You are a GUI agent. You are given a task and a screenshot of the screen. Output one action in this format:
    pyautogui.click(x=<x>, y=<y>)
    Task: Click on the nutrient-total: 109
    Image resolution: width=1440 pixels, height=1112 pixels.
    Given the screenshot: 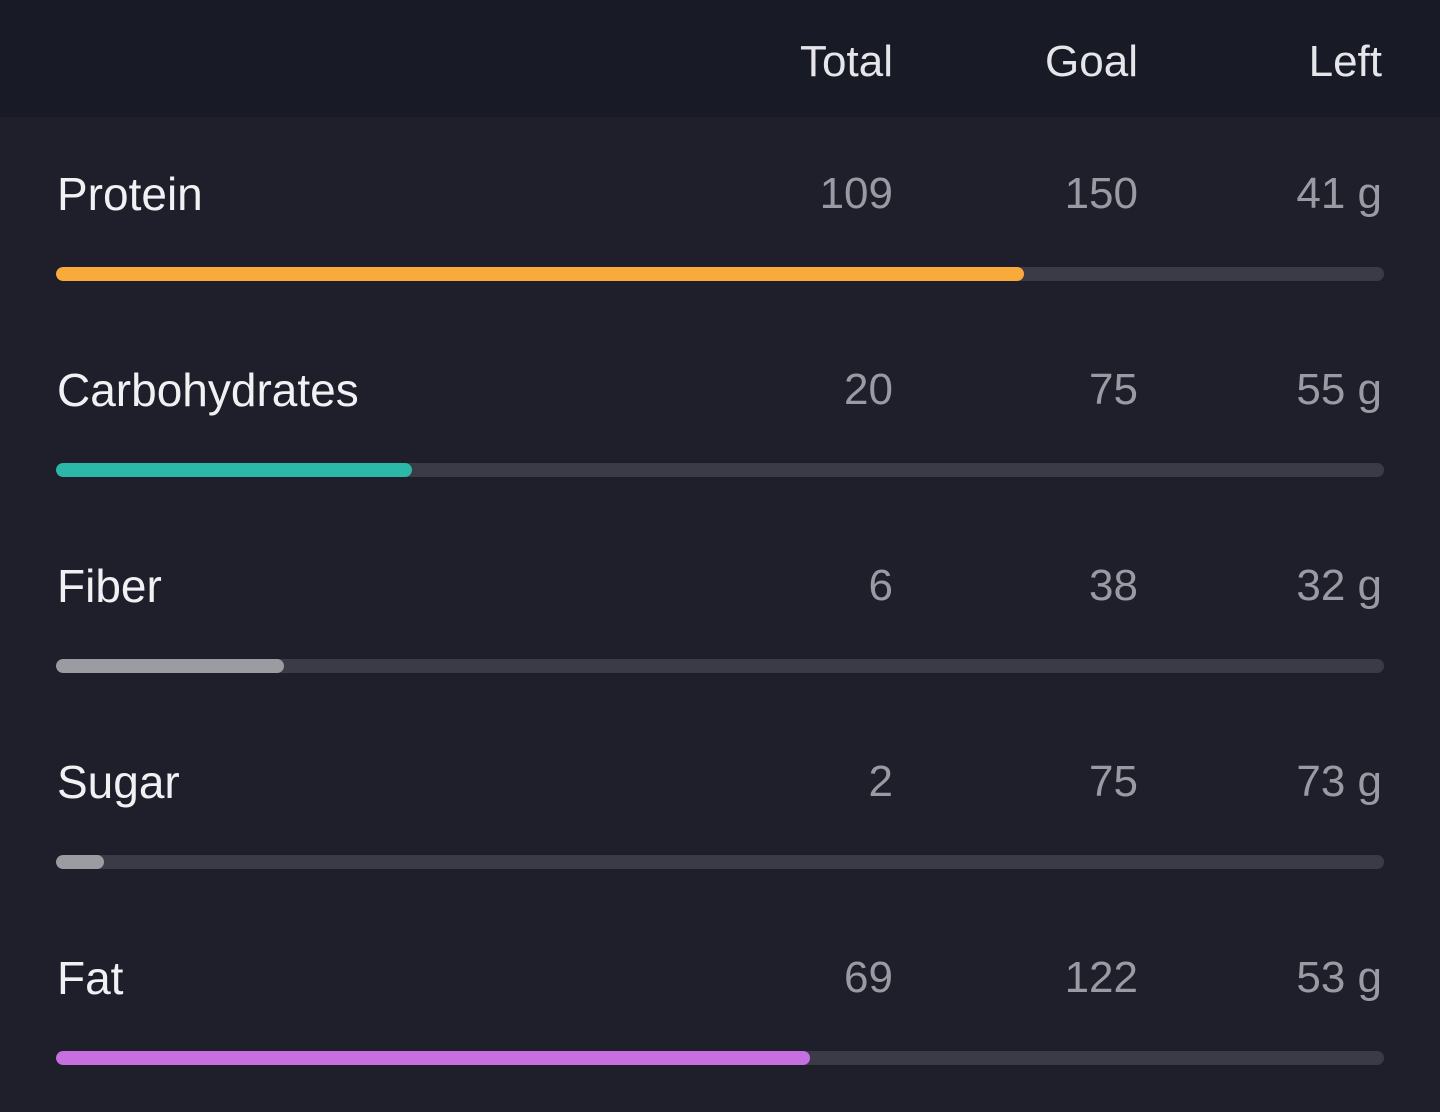 What is the action you would take?
    pyautogui.click(x=856, y=193)
    